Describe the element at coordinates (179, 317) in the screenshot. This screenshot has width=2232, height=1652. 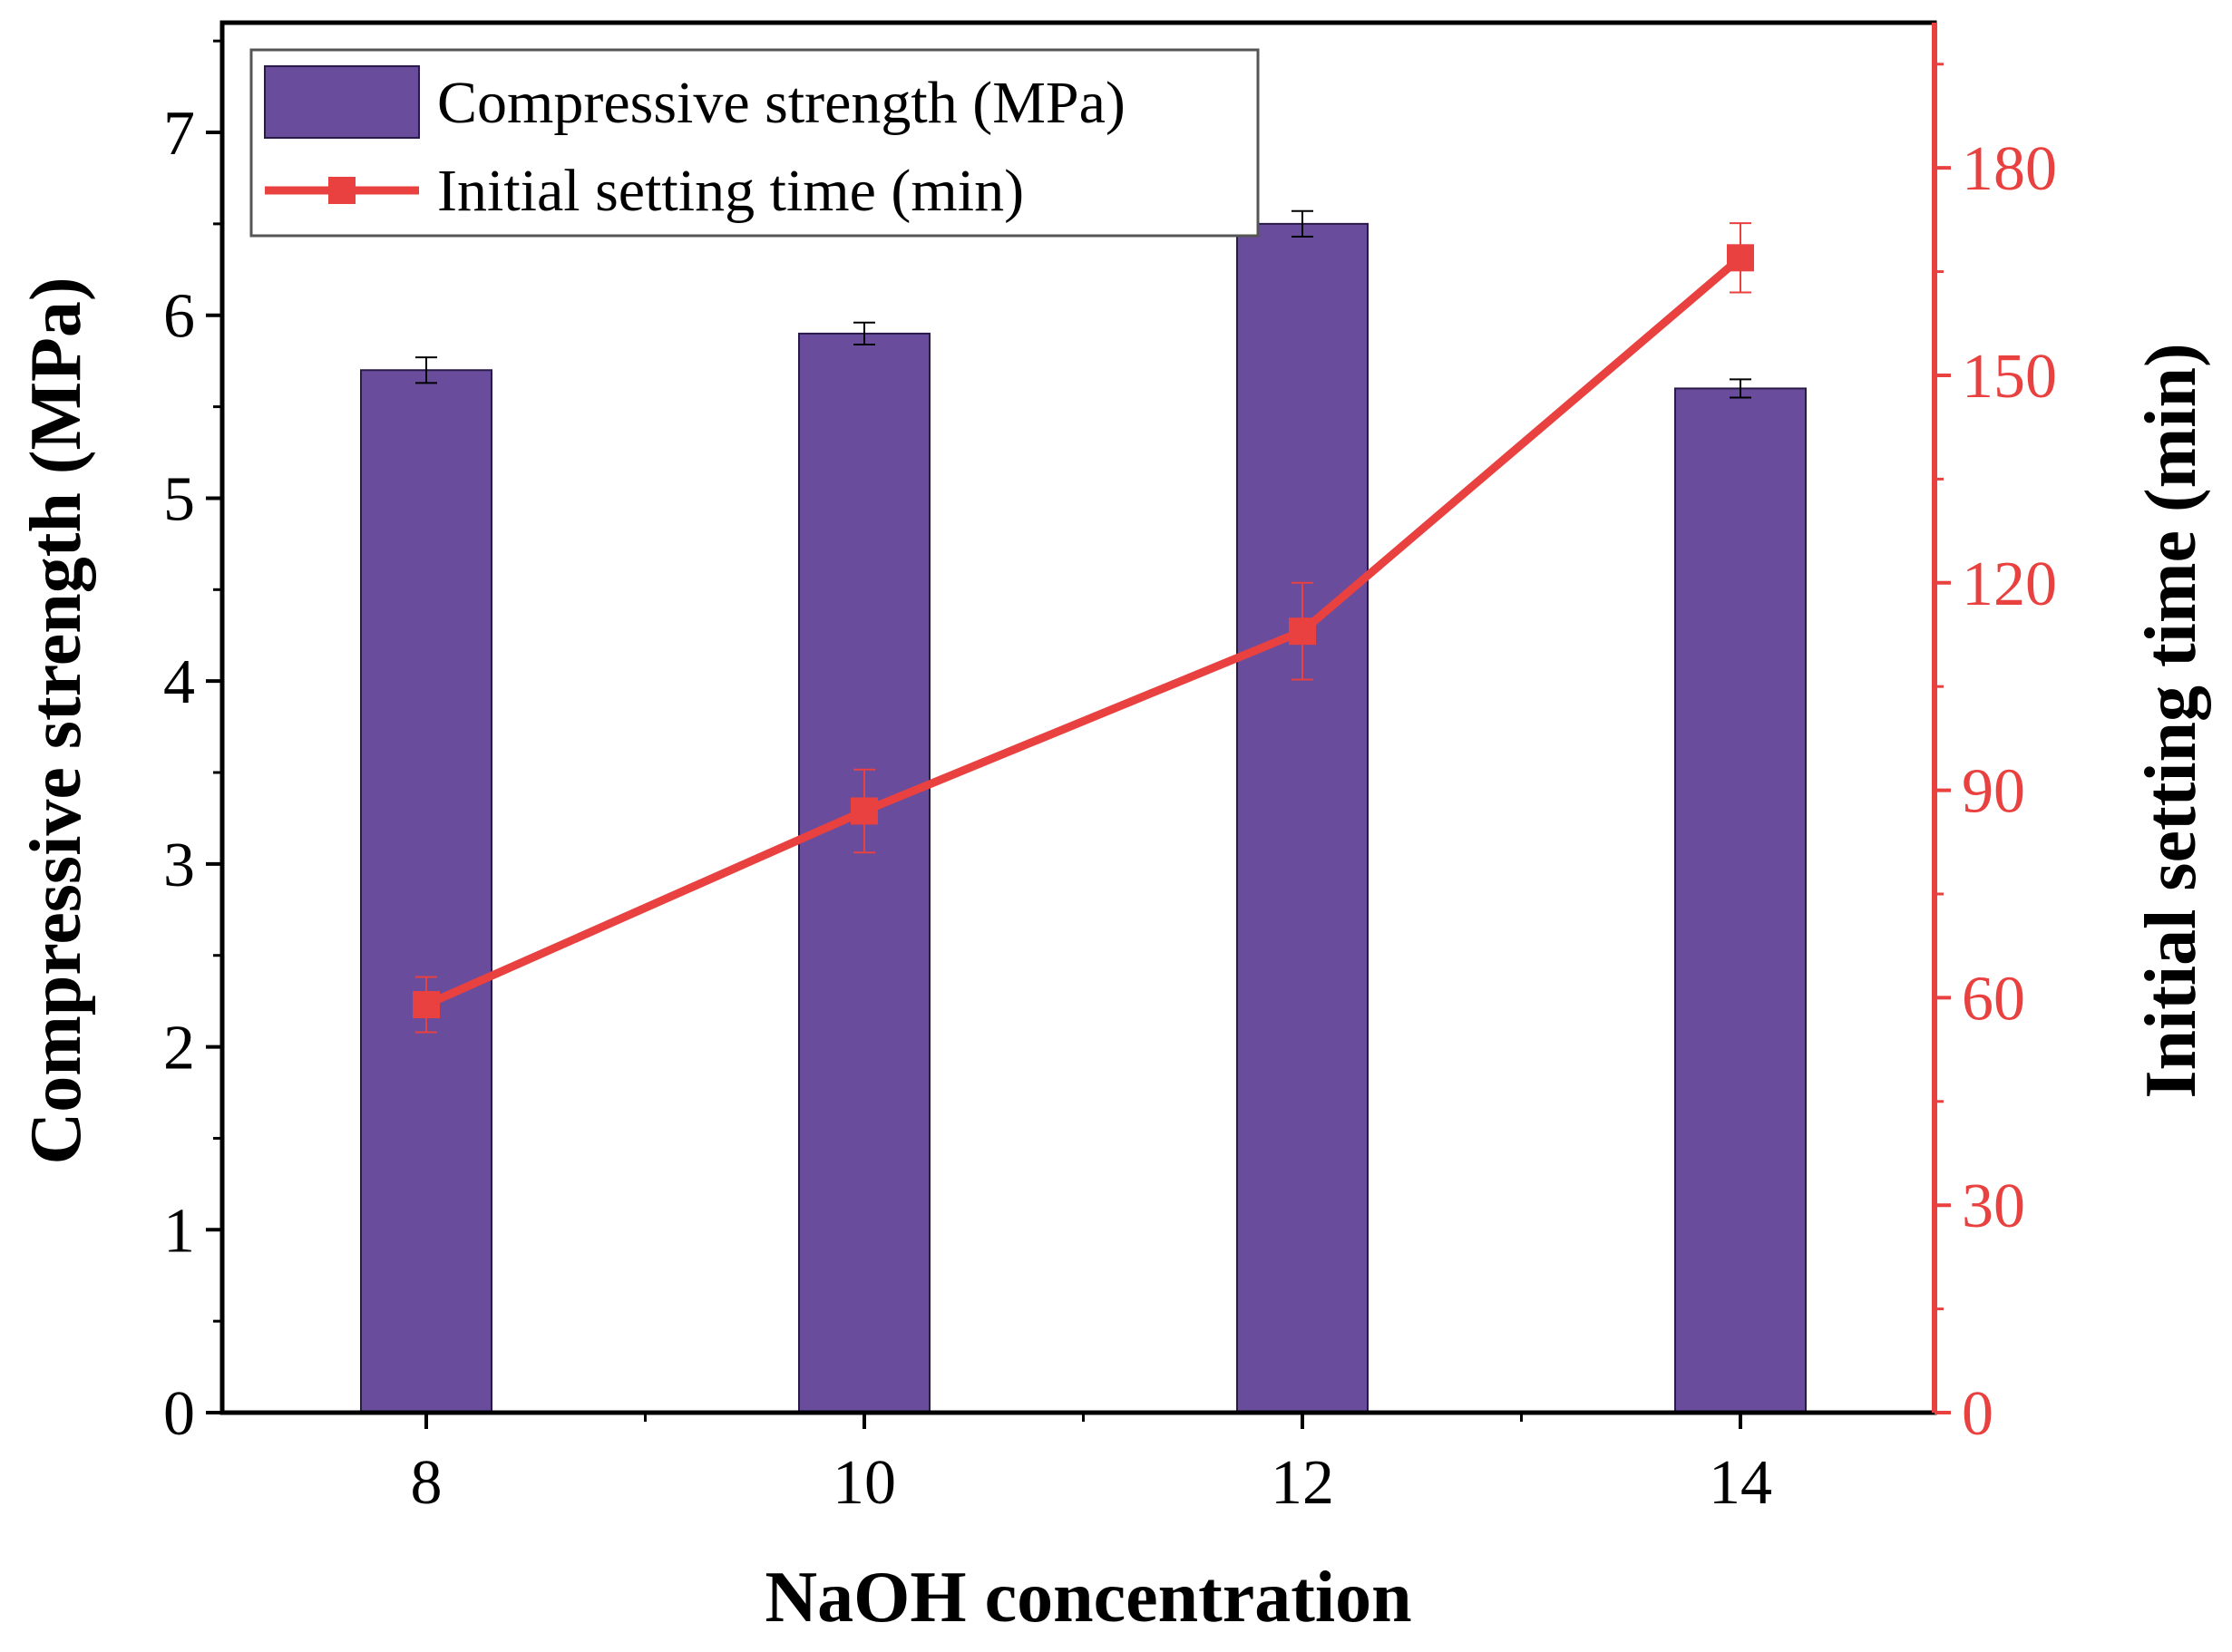
I see `left-tick-label-6: 6` at that location.